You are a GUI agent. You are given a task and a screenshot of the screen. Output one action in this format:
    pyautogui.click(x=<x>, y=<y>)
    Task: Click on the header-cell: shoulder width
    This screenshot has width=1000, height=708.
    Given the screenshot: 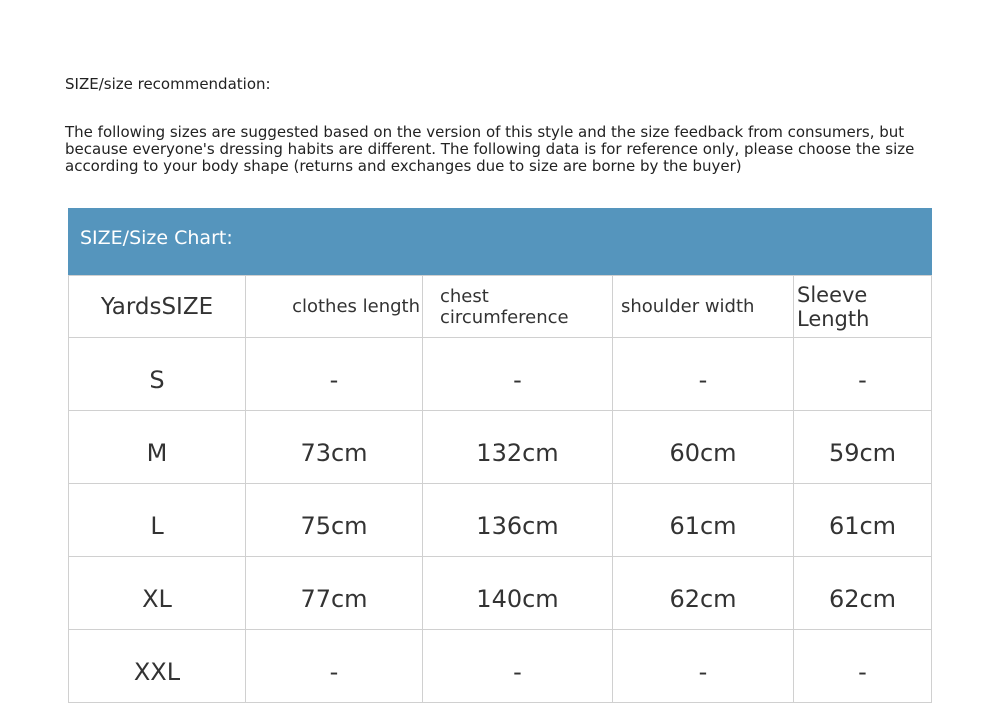 What is the action you would take?
    pyautogui.click(x=703, y=306)
    